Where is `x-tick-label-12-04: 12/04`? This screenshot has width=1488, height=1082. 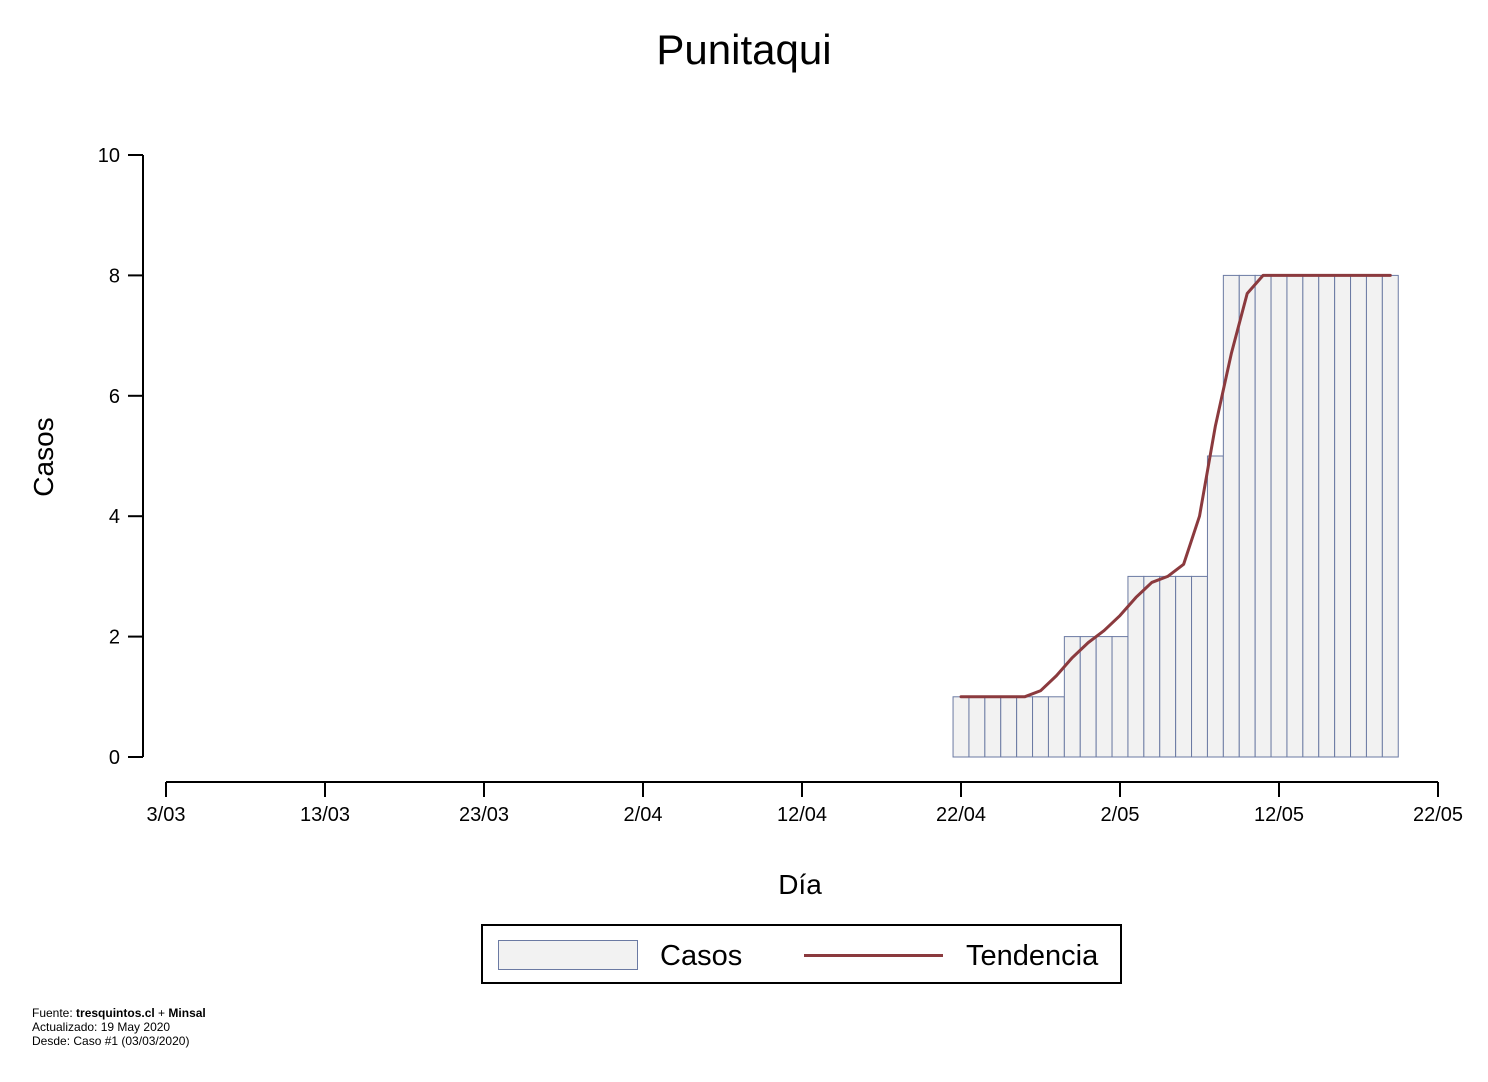
x-tick-label-12-04: 12/04 is located at coordinates (802, 815).